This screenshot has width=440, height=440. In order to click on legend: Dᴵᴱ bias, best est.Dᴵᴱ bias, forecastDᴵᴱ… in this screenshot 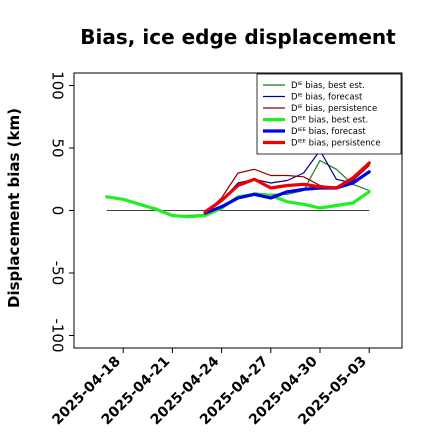, I will do `click(329, 114)`.